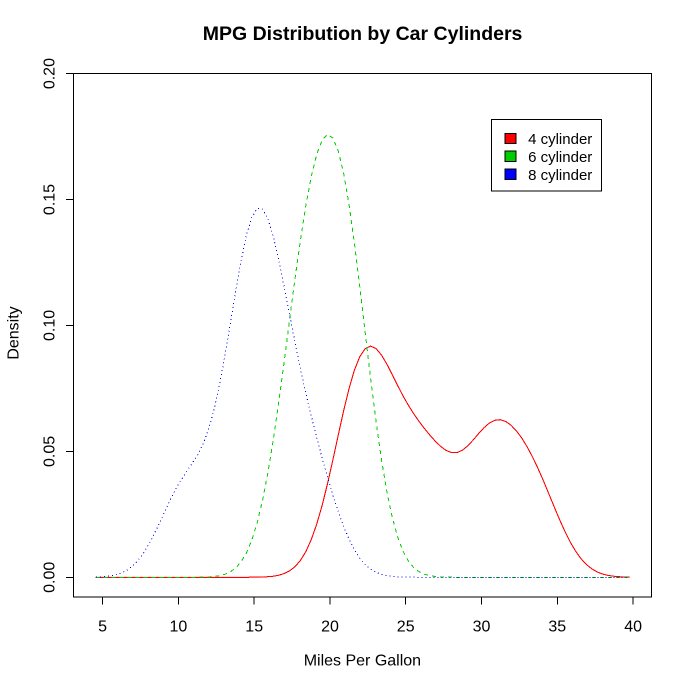 The height and width of the screenshot is (689, 689). What do you see at coordinates (362, 660) in the screenshot?
I see `svg-text: Miles Per Gallon` at bounding box center [362, 660].